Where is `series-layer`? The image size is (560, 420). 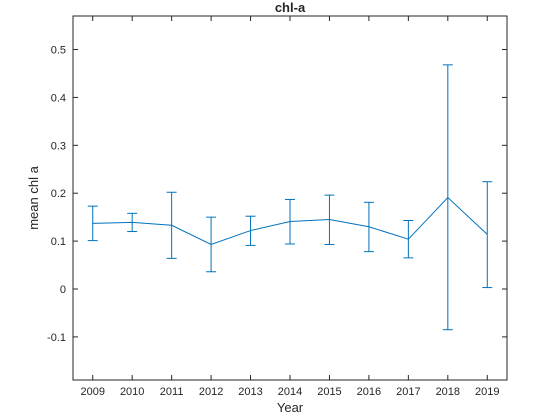
series-layer is located at coordinates (290, 221).